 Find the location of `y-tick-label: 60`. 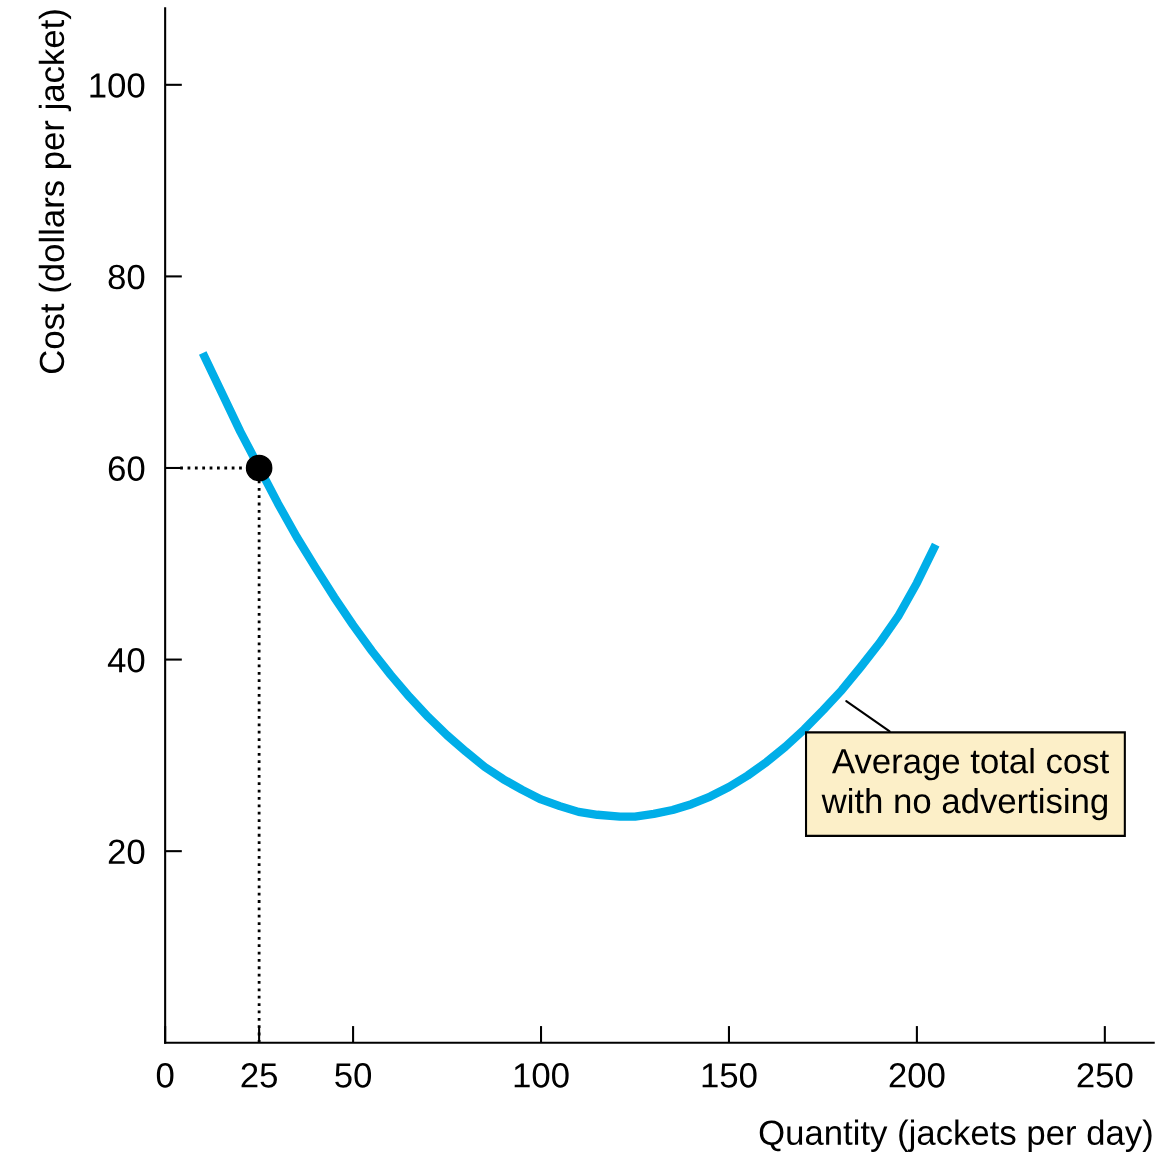

y-tick-label: 60 is located at coordinates (126, 468).